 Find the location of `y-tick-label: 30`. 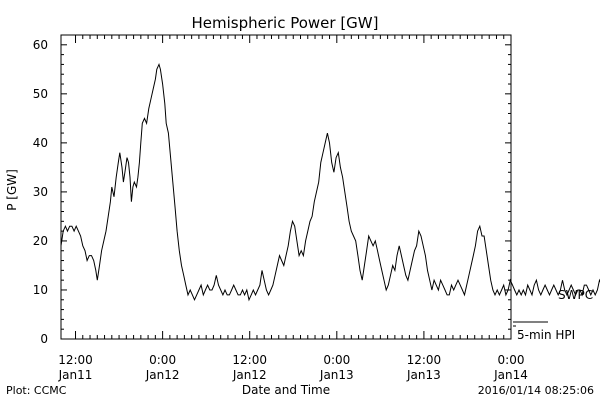

y-tick-label: 30 is located at coordinates (40, 192).